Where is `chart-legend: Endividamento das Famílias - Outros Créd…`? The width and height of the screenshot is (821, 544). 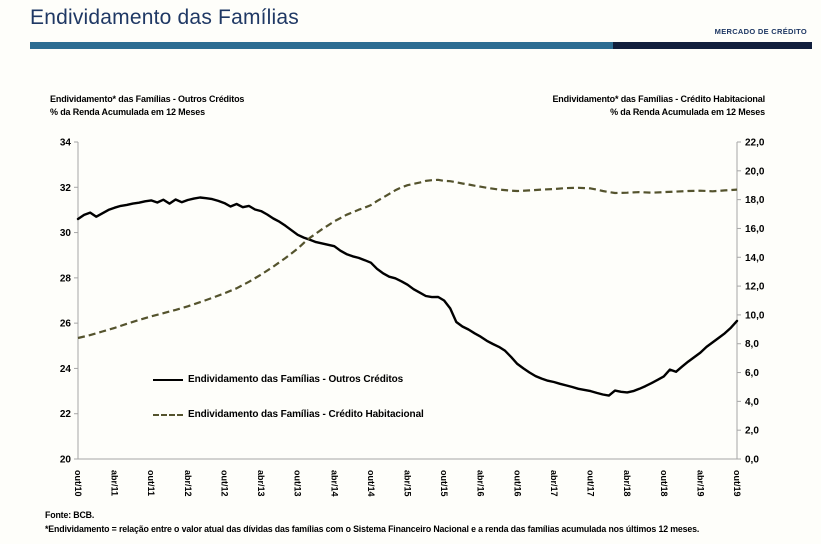 chart-legend: Endividamento das Famílias - Outros Créd… is located at coordinates (288, 397).